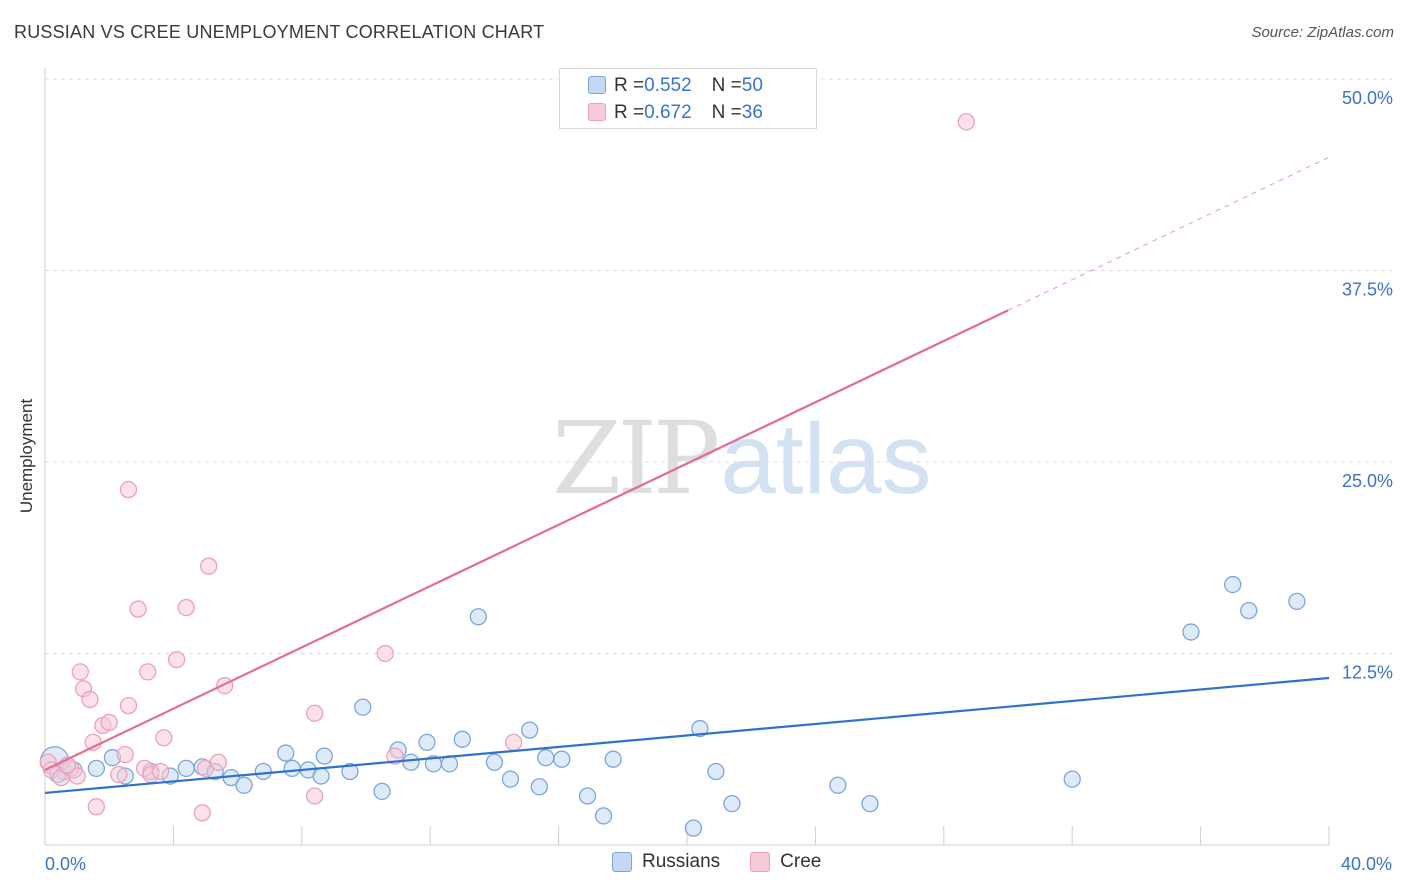  Describe the element at coordinates (687, 735) in the screenshot. I see `trend-line-russians` at that location.